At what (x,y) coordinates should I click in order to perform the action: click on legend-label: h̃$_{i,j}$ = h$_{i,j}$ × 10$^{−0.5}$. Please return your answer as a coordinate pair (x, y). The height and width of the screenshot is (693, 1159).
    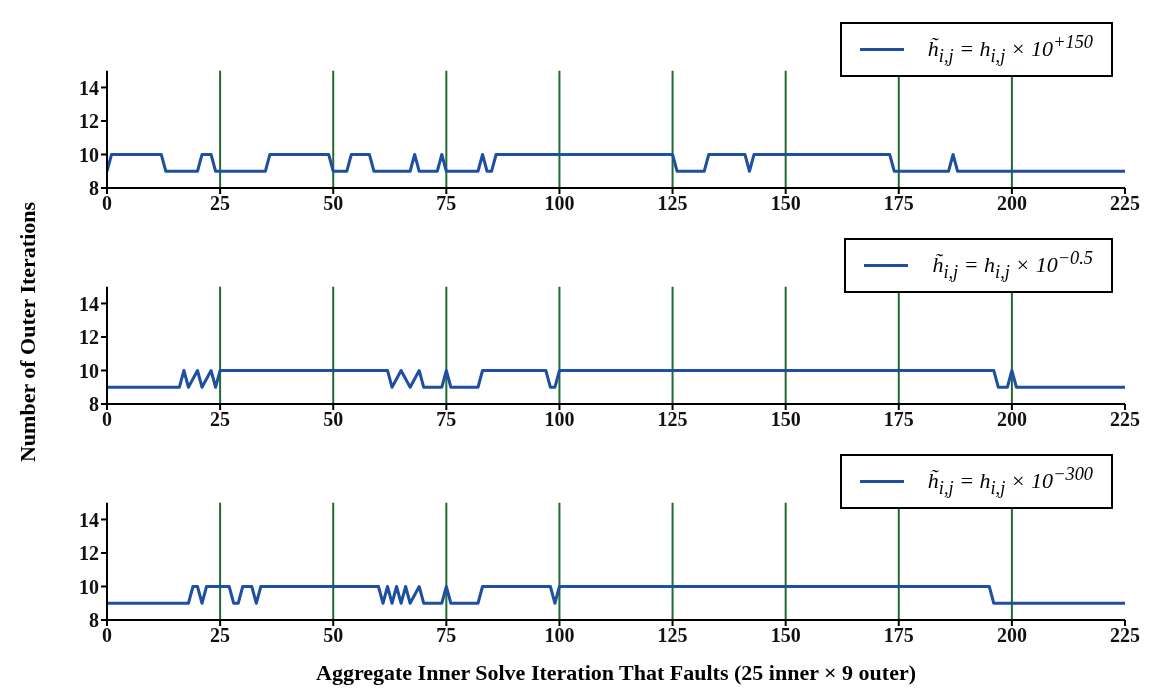
    Looking at the image, I should click on (1012, 265).